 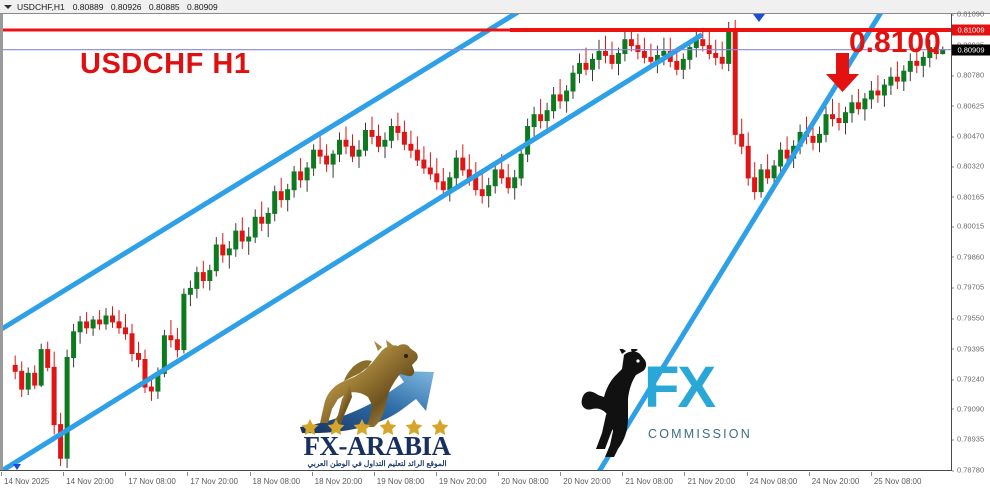 I want to click on price-tick: 0.80320, so click(x=968, y=166).